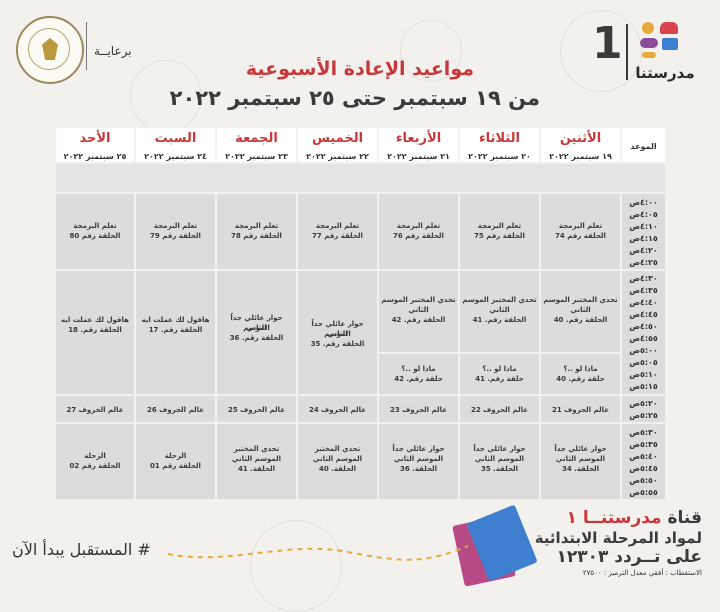 Image resolution: width=720 pixels, height=612 pixels. I want to click on program-title: تحدي المختبر, so click(337, 449).